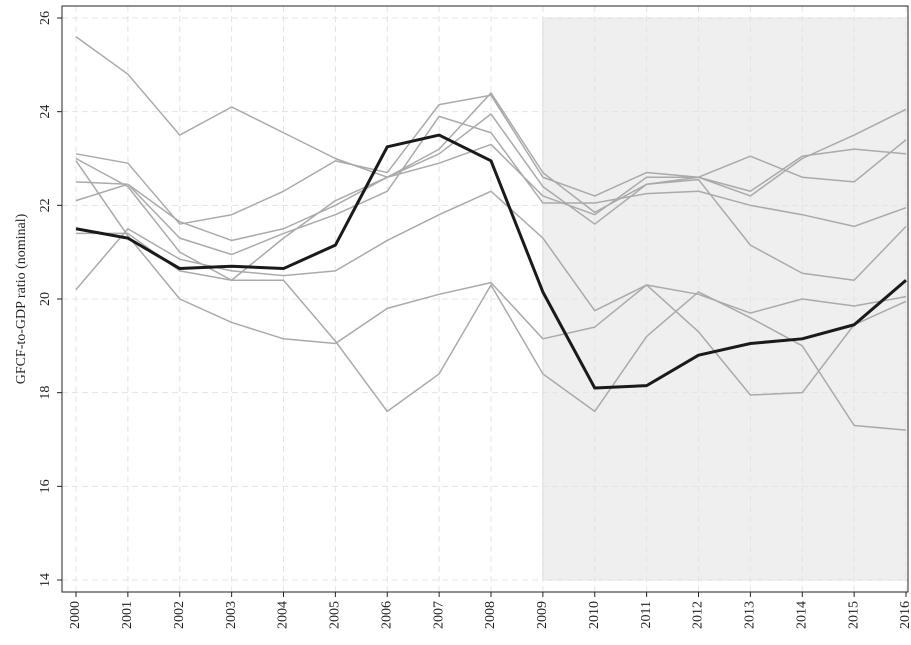  I want to click on y-tick-label: 16, so click(45, 486).